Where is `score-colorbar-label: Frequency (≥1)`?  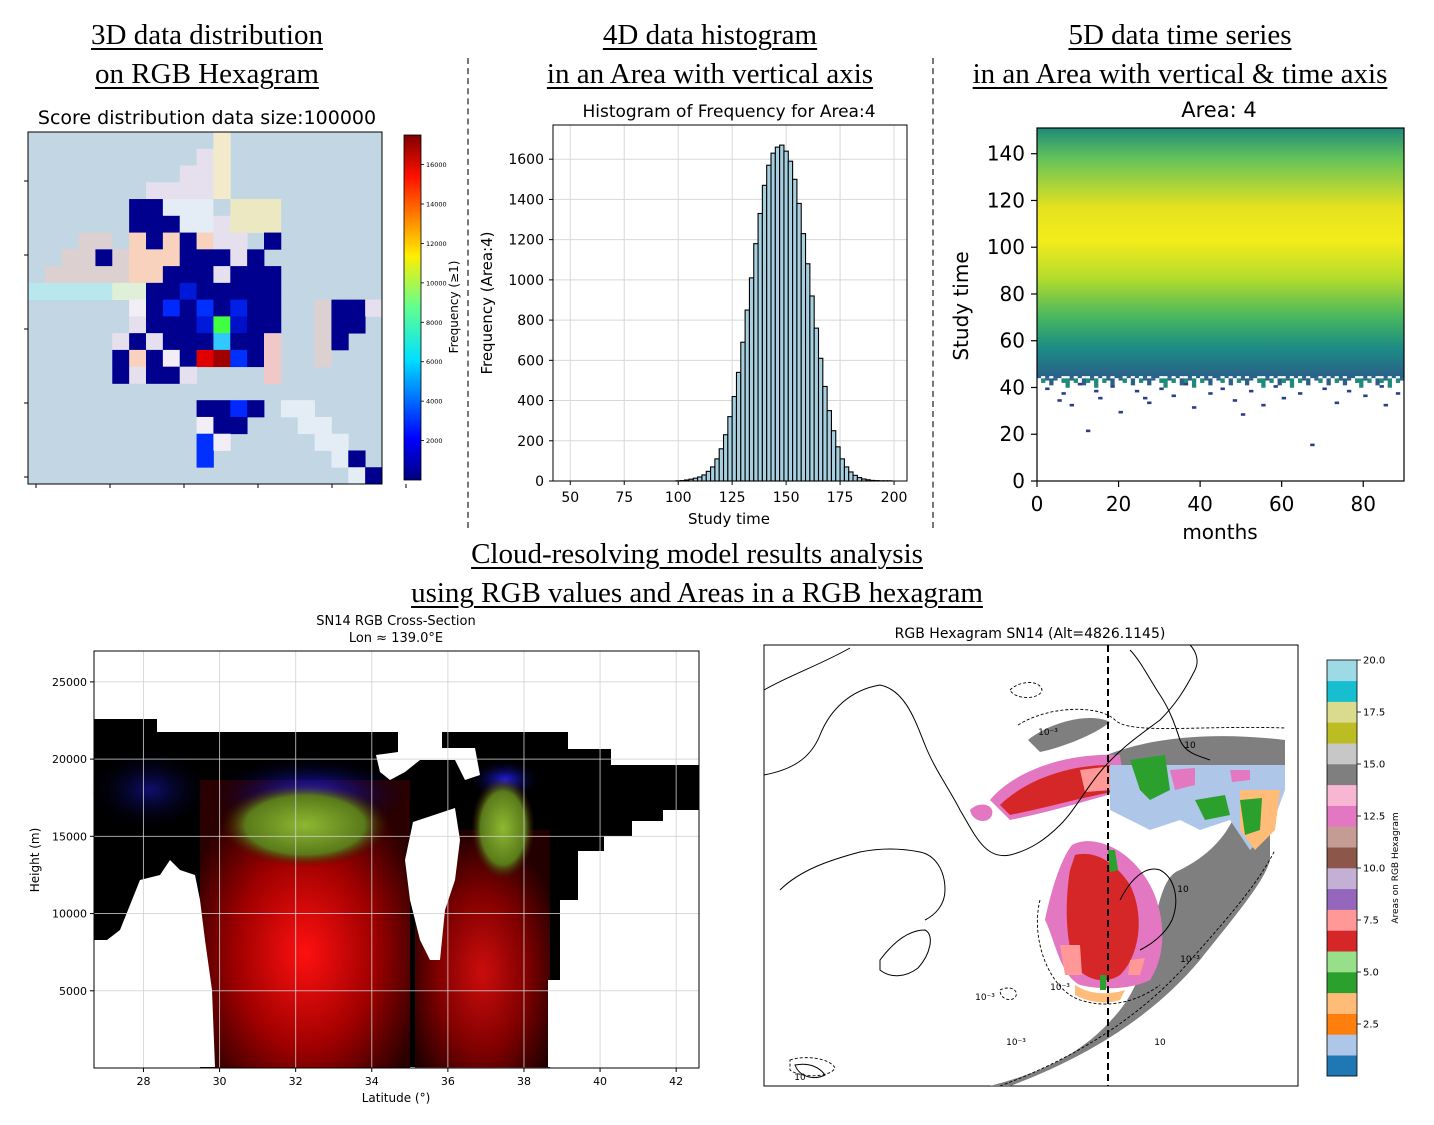
score-colorbar-label: Frequency (≥1) is located at coordinates (454, 307).